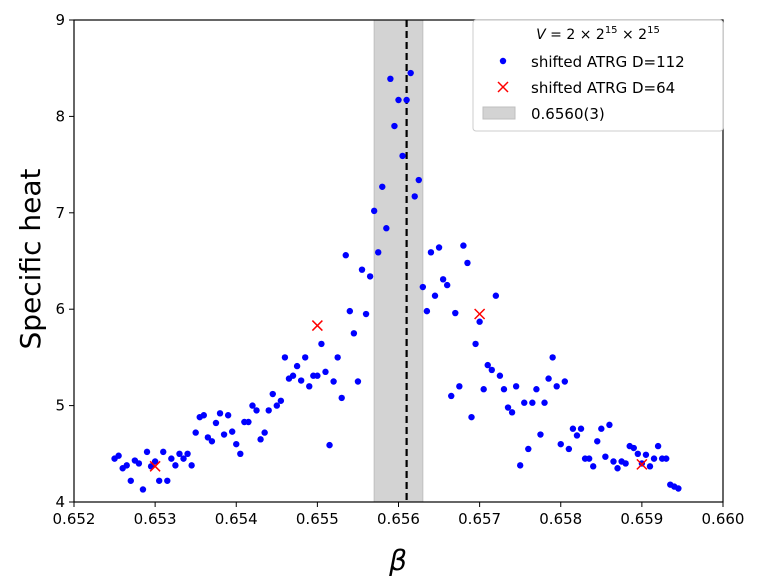 Image resolution: width=762 pixels, height=585 pixels. Describe the element at coordinates (155, 519) in the screenshot. I see `x-tick-label: 0.653` at that location.